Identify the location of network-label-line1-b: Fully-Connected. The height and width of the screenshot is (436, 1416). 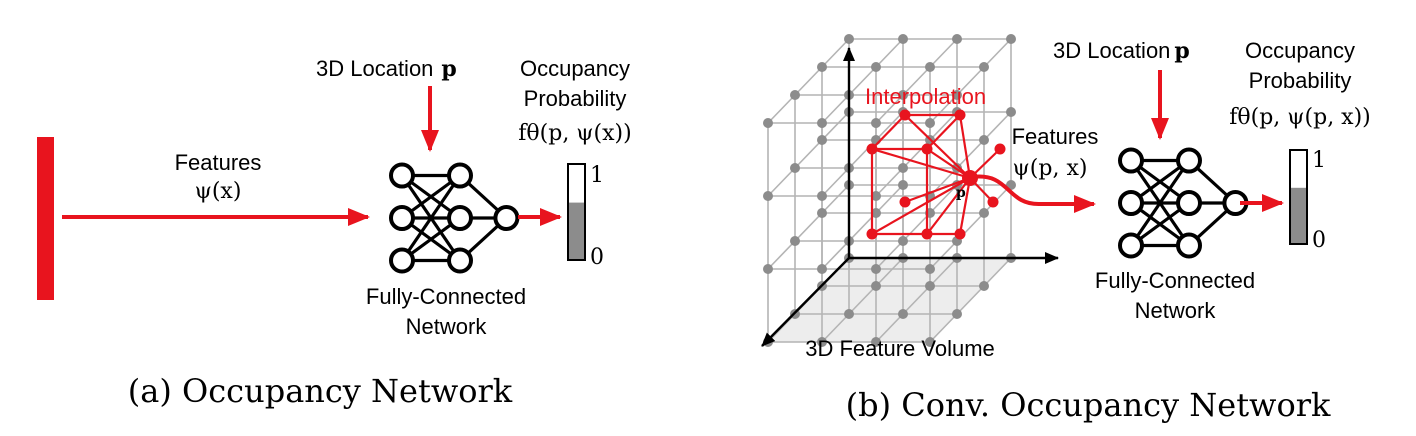
(1175, 280).